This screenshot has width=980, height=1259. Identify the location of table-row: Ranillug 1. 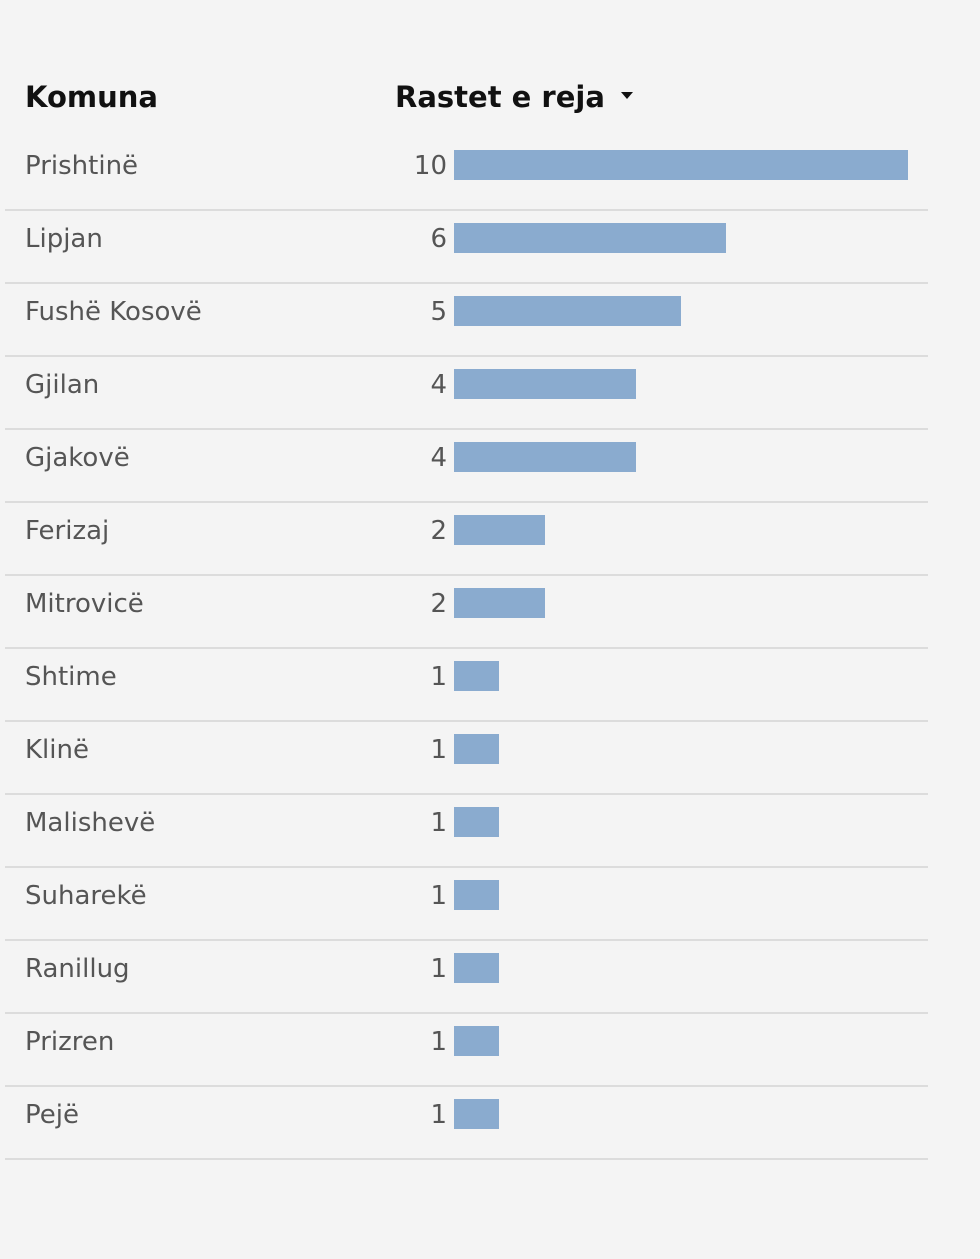
(466, 977).